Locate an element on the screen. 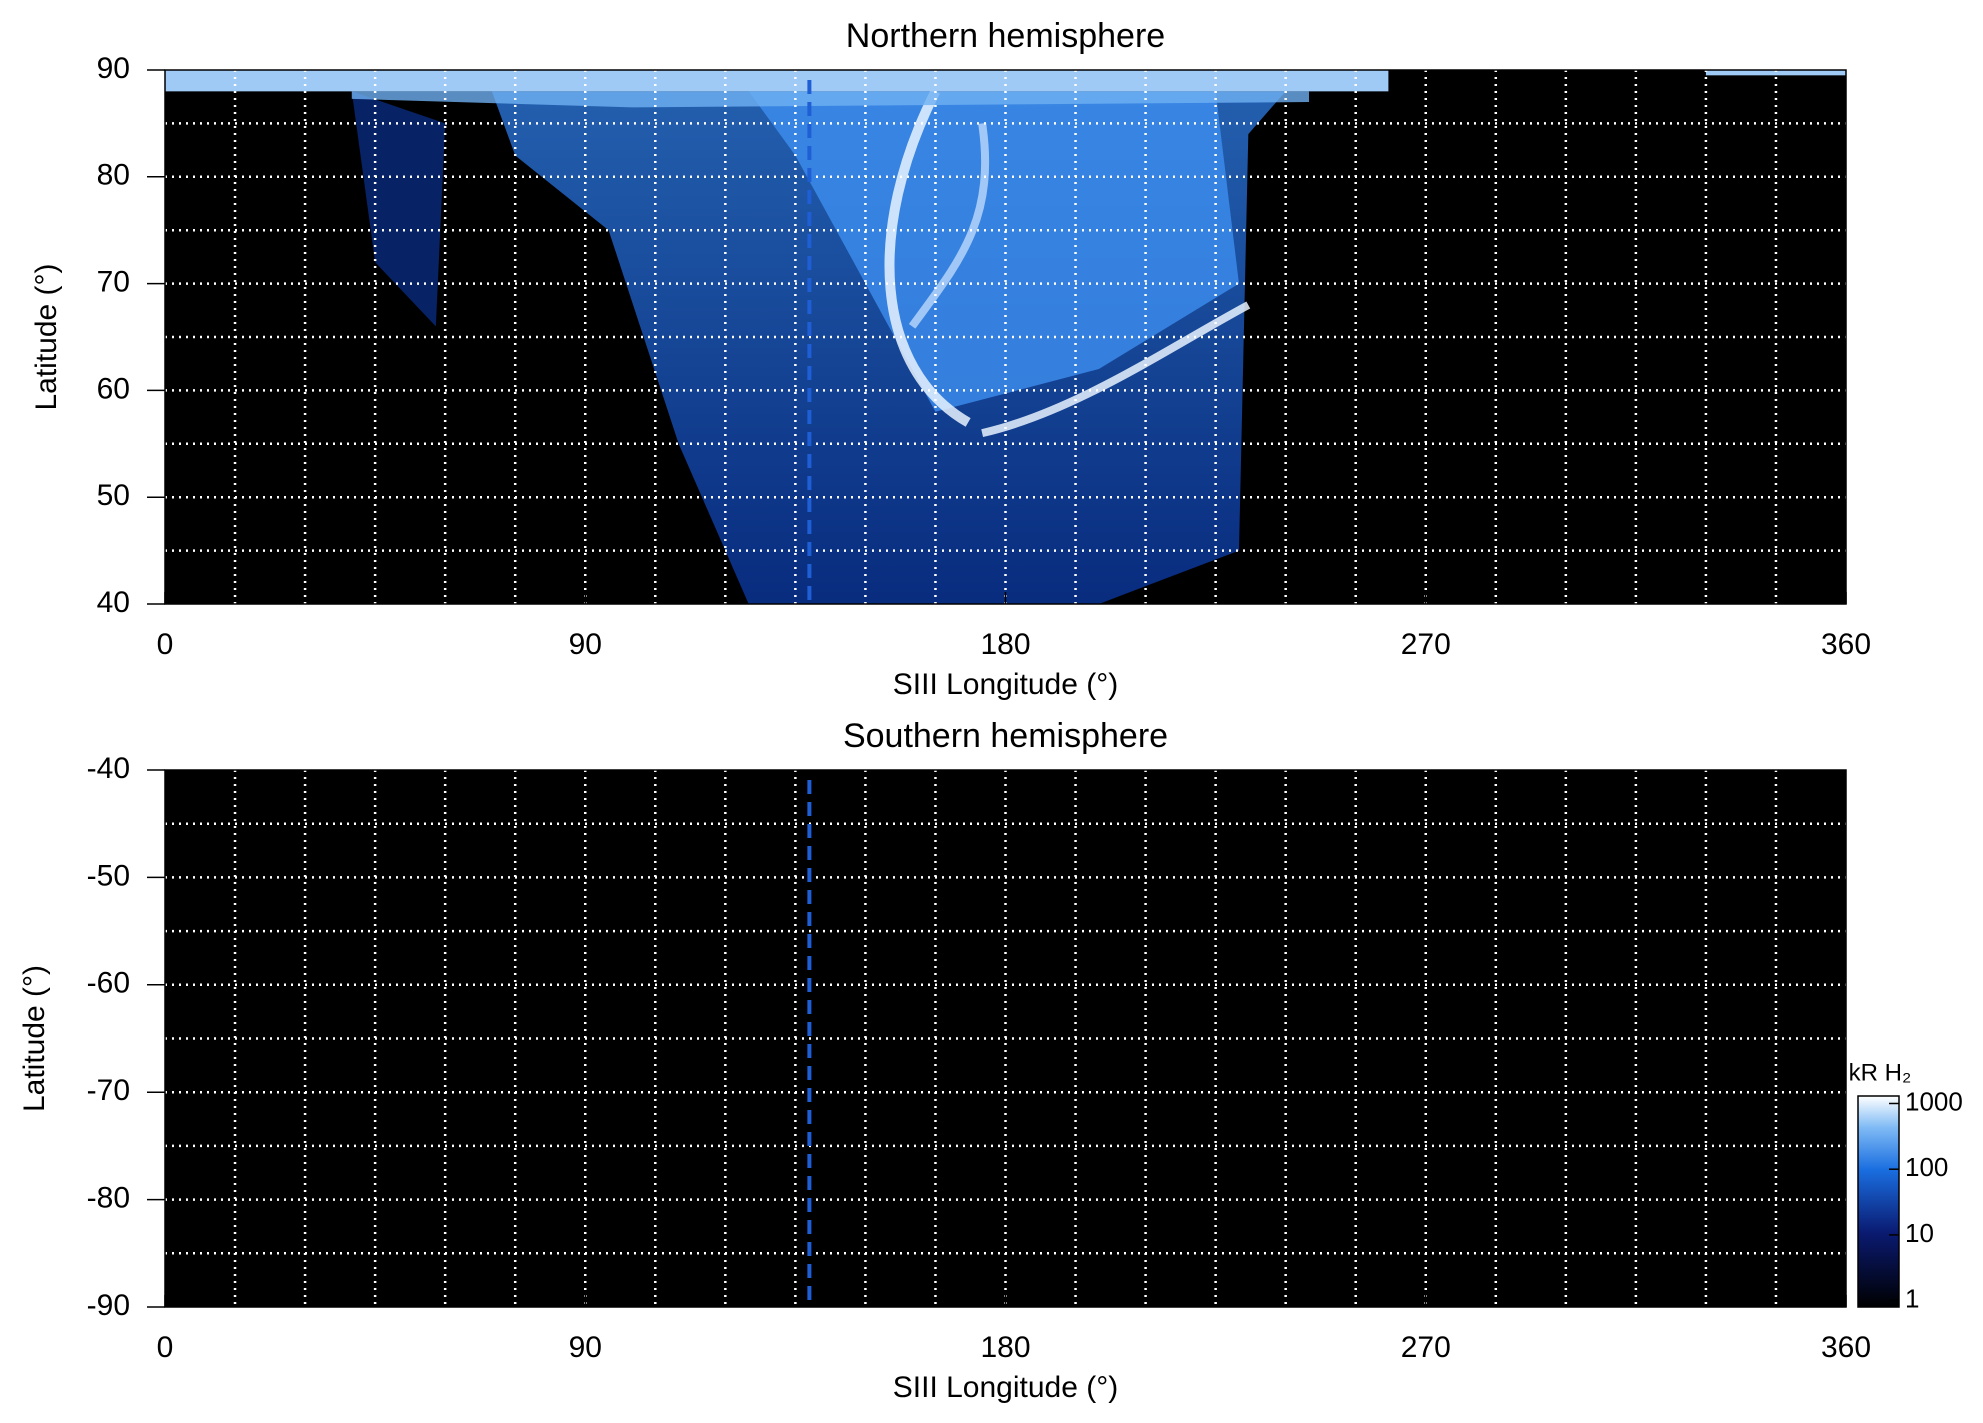 Image resolution: width=1983 pixels, height=1423 pixels. colorbar-label: kR H₂ is located at coordinates (1880, 1072).